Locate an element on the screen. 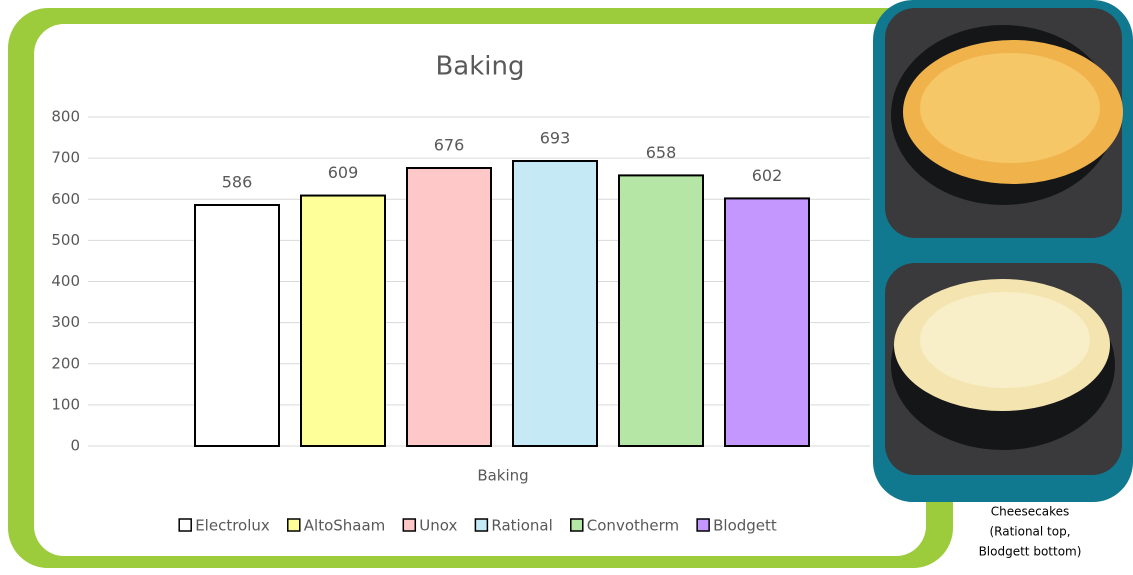  caption-line: Cheesecakes is located at coordinates (1030, 512).